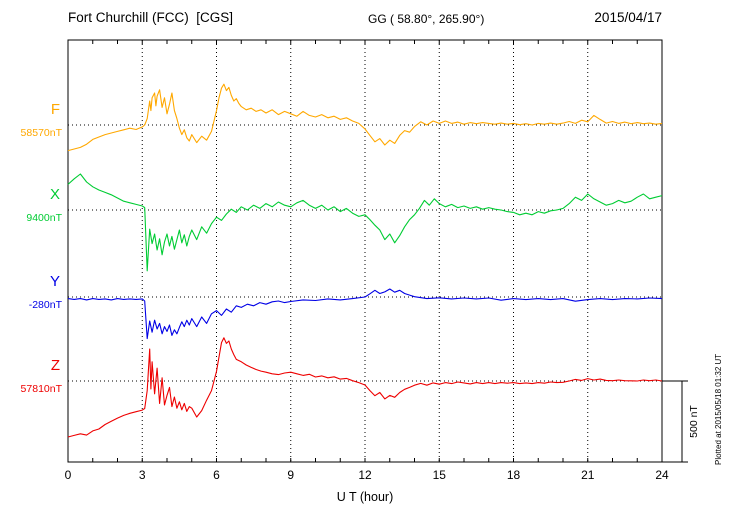 The height and width of the screenshot is (520, 730). Describe the element at coordinates (41, 389) in the screenshot. I see `channel-baseline-value-Z: 57810nT` at that location.